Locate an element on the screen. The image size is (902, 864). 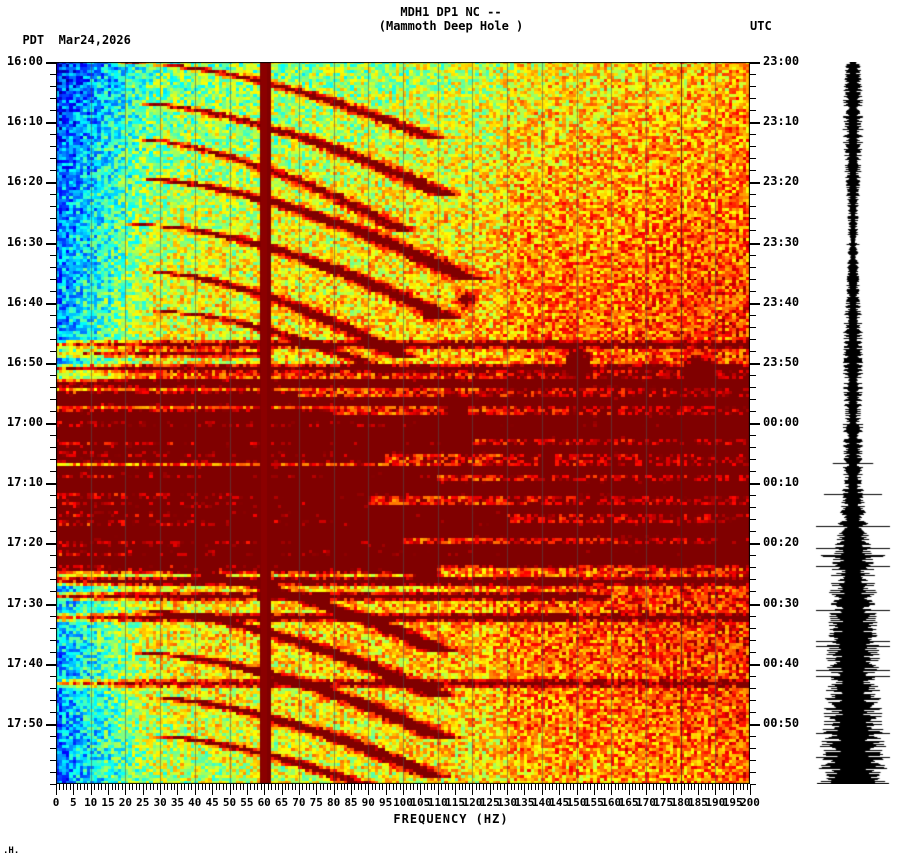
time-label-right-1: 23:10 is located at coordinates (781, 121).